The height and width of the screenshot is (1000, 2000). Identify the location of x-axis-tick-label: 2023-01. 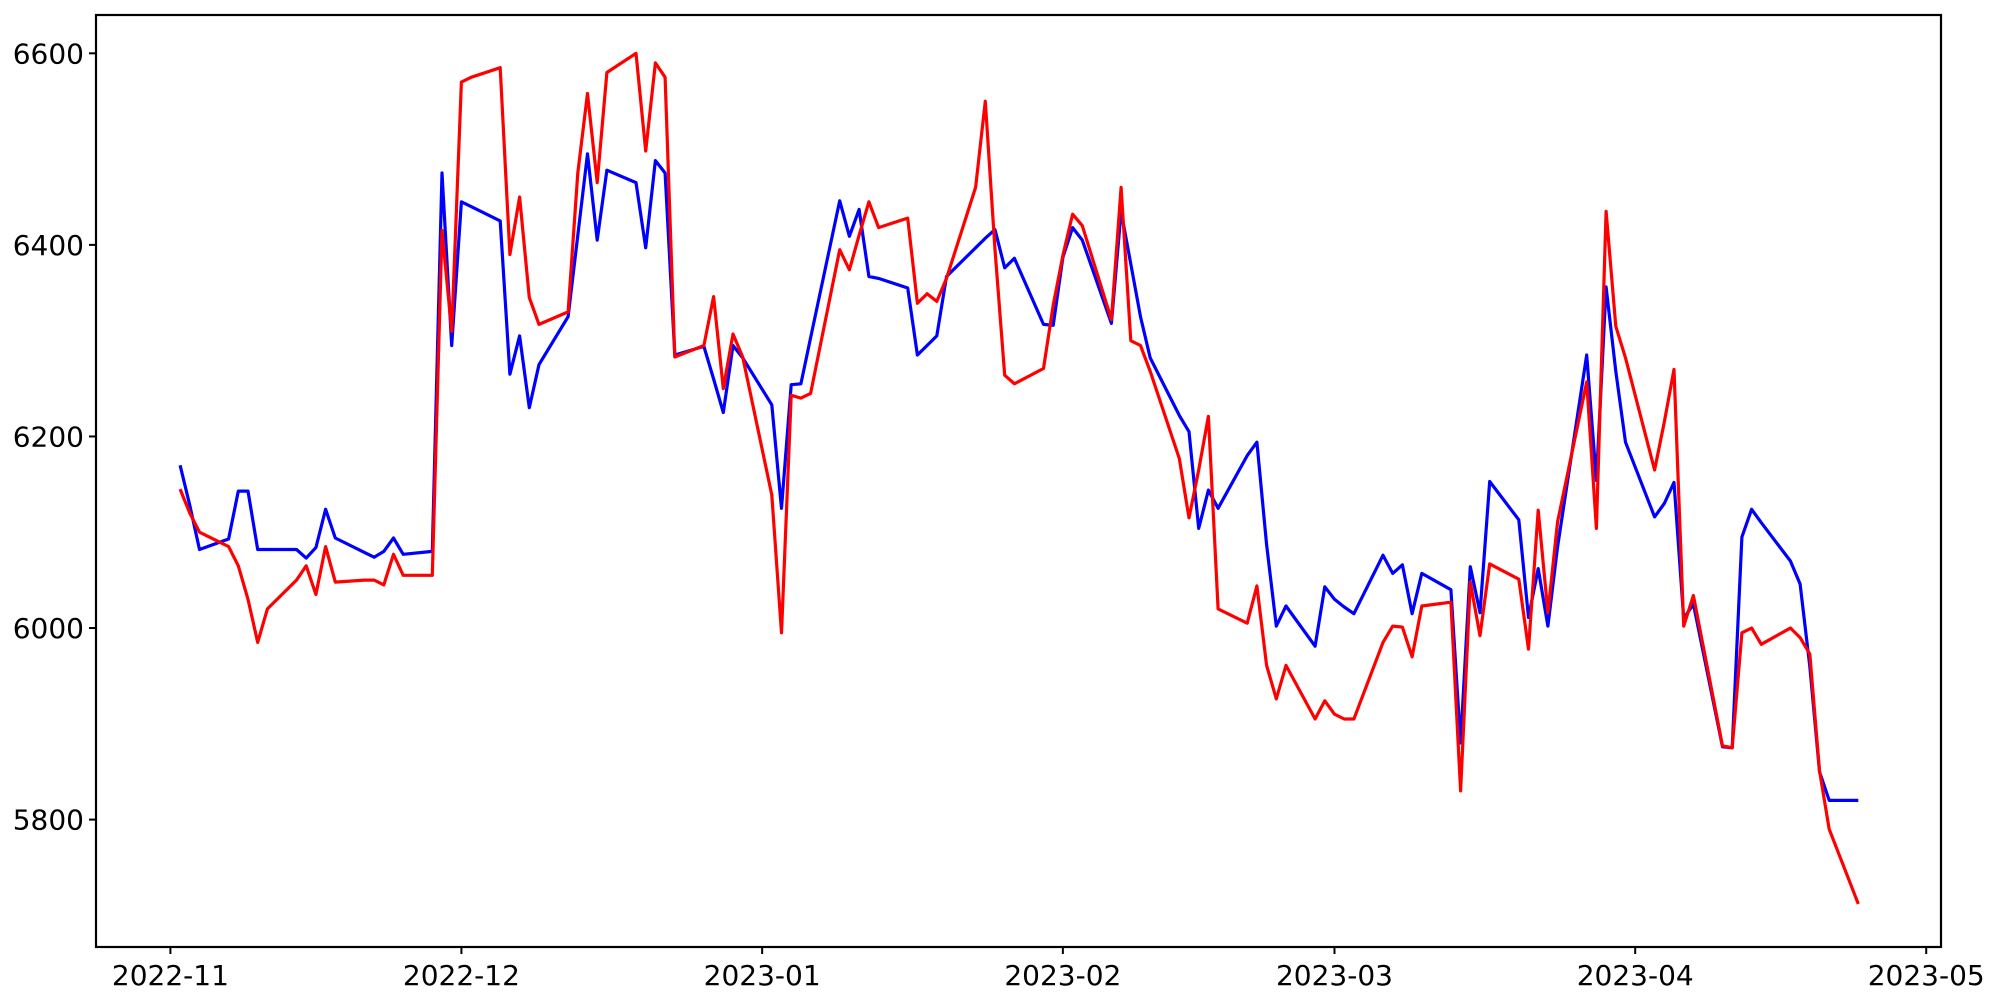
(762, 975).